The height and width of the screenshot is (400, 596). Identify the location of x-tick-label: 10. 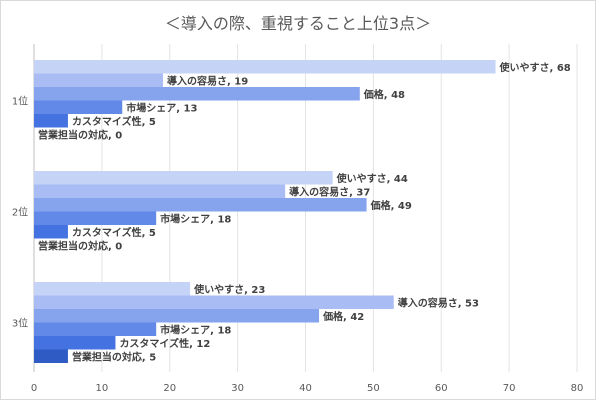
(102, 388).